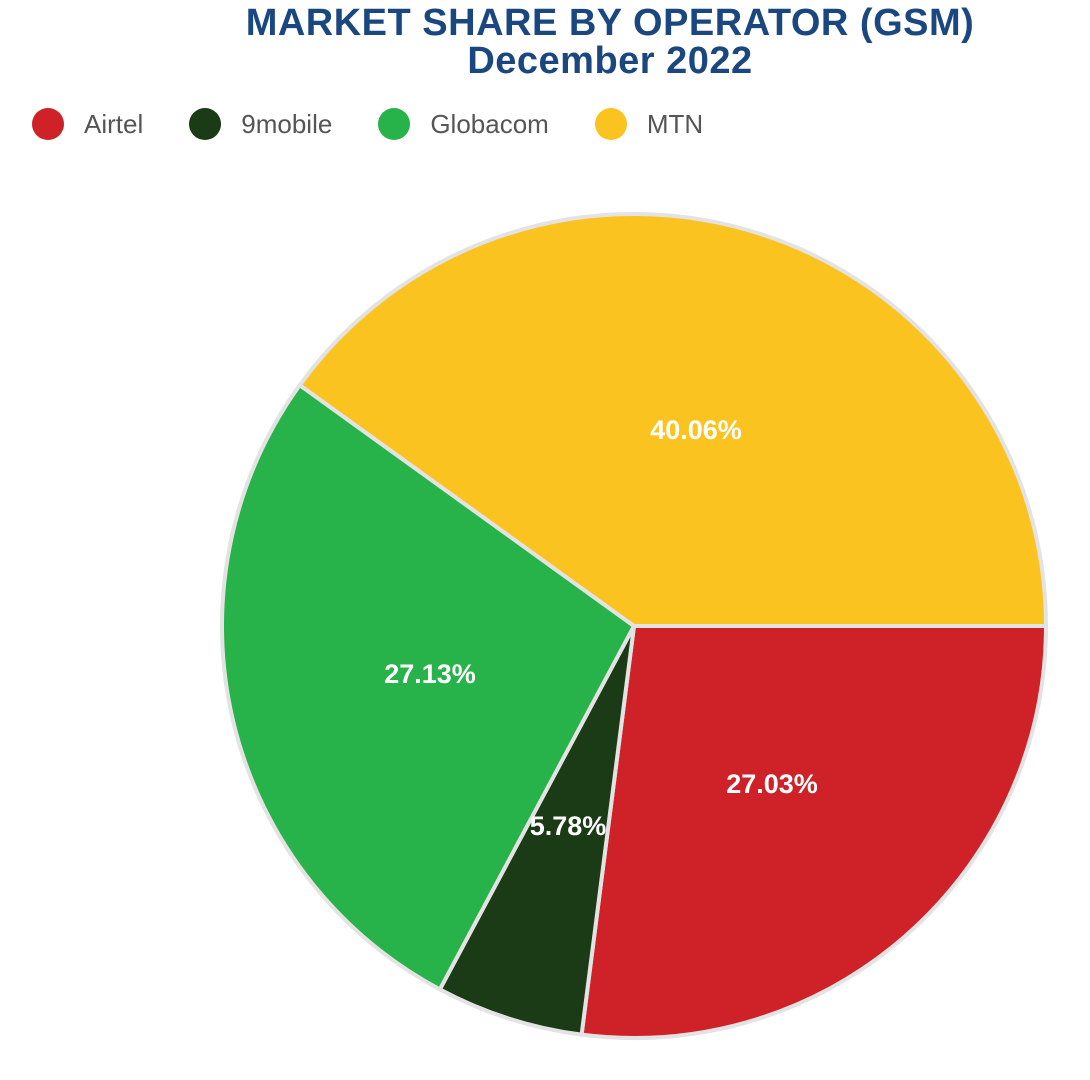 This screenshot has height=1080, width=1090. I want to click on chart-legend: Airtel 9mobile Globacom MTN, so click(390, 124).